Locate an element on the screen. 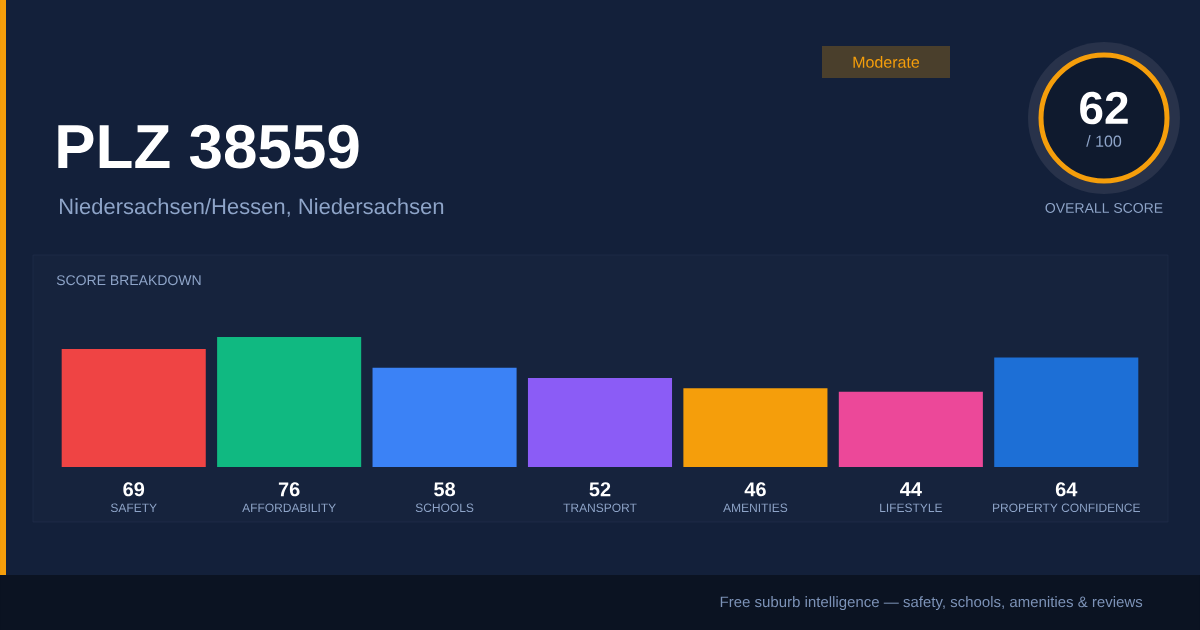  text: Free suburb intelligence — safety, schools, amenities & reviews is located at coordinates (931, 603).